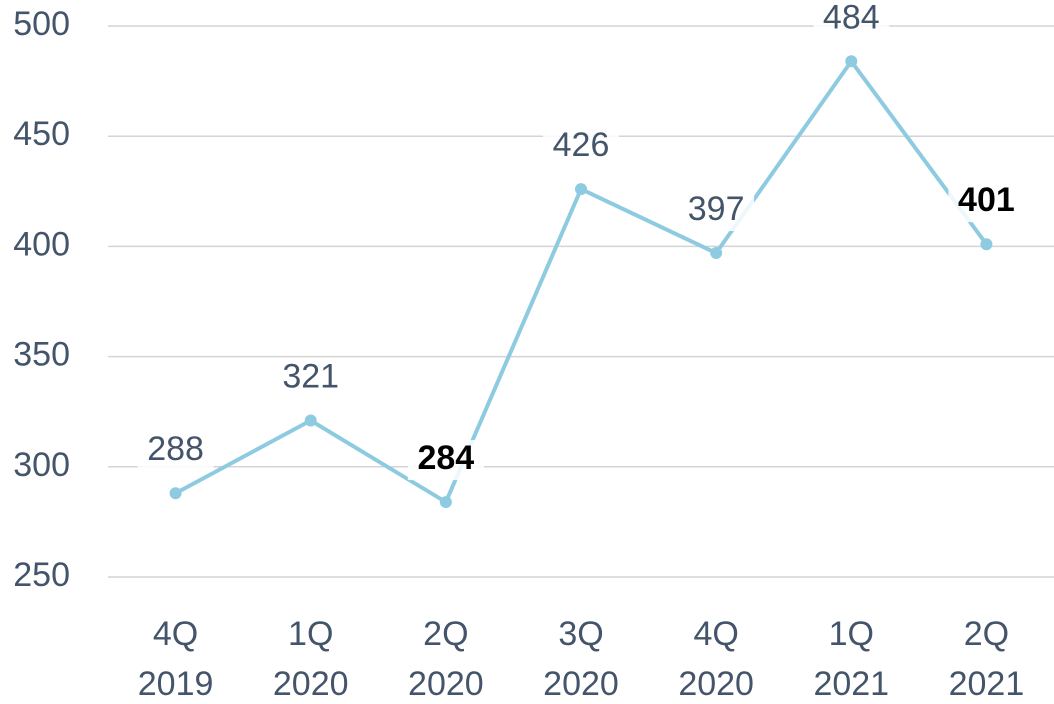 This screenshot has height=704, width=1054. Describe the element at coordinates (175, 449) in the screenshot. I see `data-label: 288` at that location.